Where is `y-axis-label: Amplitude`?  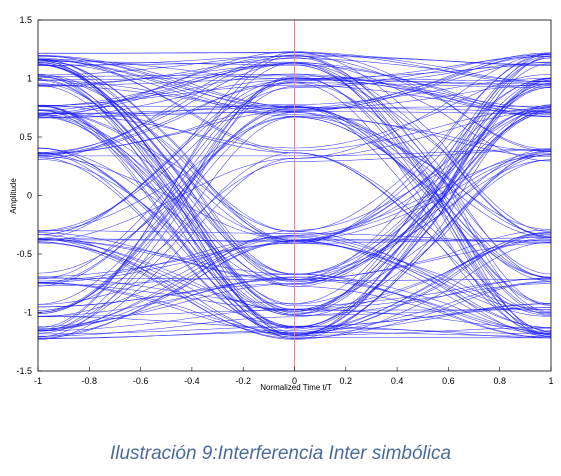
y-axis-label: Amplitude is located at coordinates (13, 196).